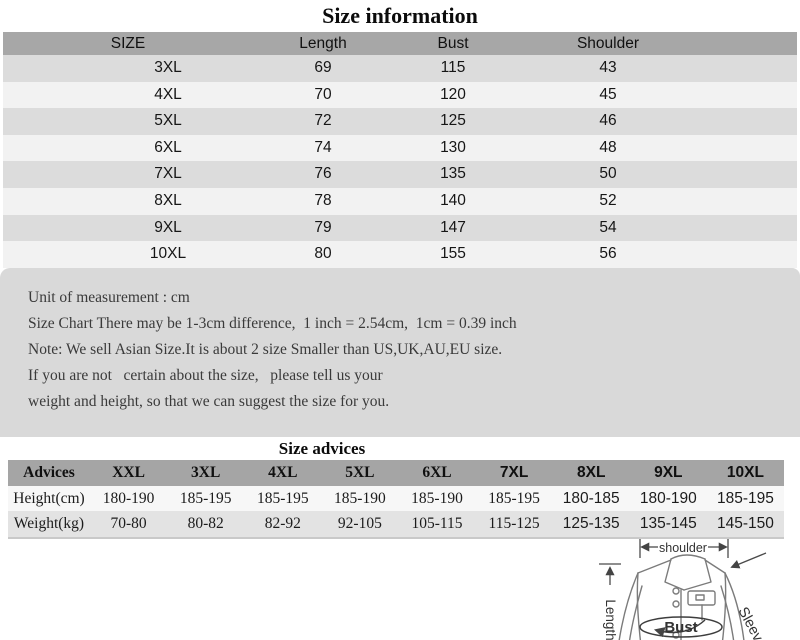 The image size is (800, 640). I want to click on length-cell: 74, so click(323, 147).